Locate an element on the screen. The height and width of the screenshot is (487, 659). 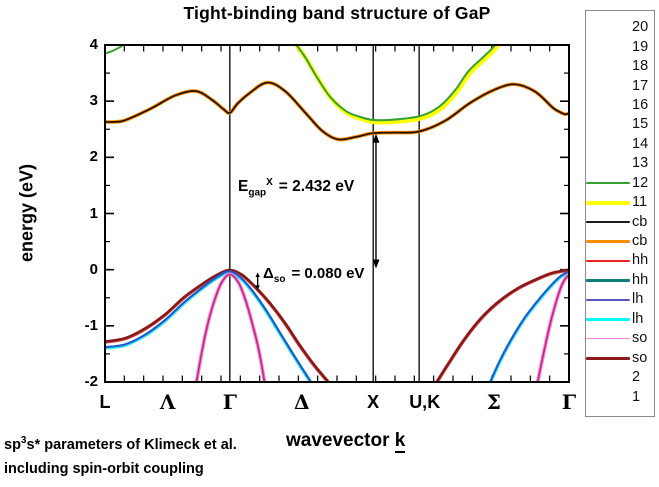
legend-item: 14 is located at coordinates (620, 144).